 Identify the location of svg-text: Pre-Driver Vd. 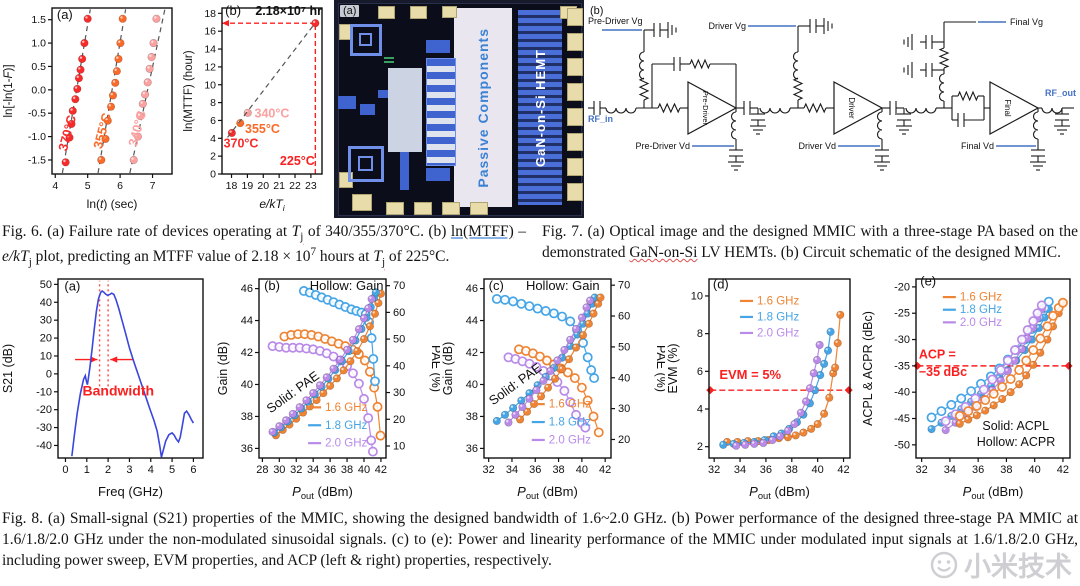
(662, 146).